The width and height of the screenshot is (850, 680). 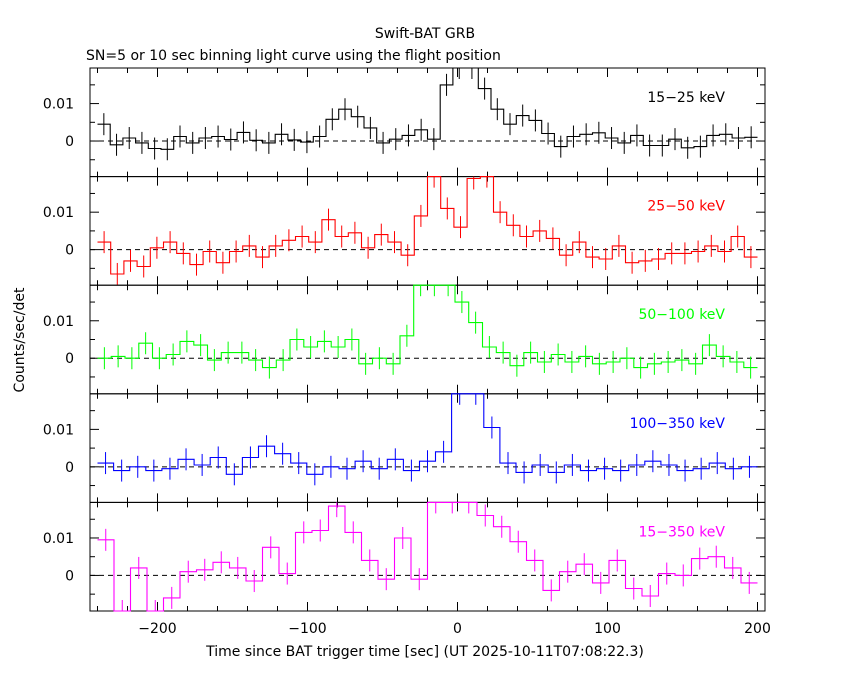 What do you see at coordinates (681, 532) in the screenshot?
I see `band-label: 15−350 keV` at bounding box center [681, 532].